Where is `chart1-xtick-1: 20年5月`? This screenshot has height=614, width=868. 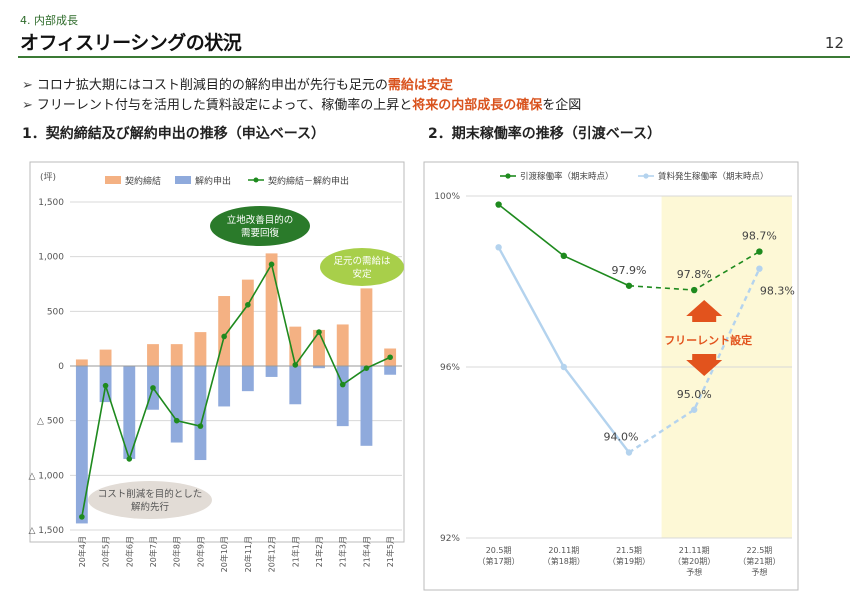 chart1-xtick-1: 20年5月 is located at coordinates (106, 551).